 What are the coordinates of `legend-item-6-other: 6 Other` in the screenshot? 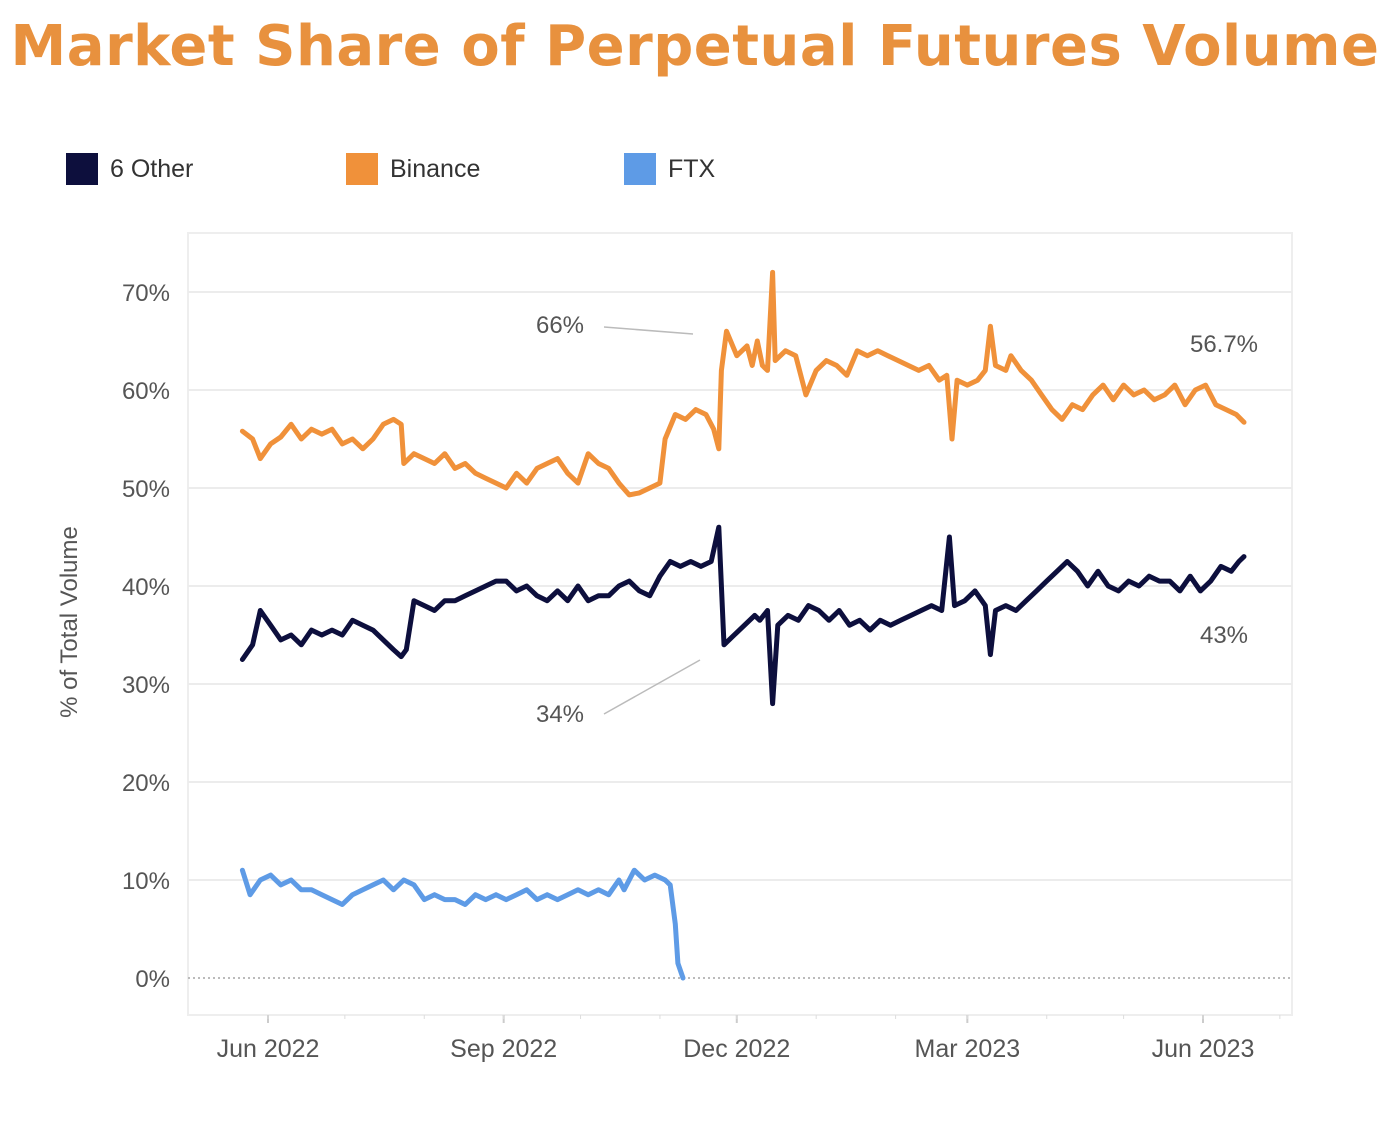 It's located at (129, 169).